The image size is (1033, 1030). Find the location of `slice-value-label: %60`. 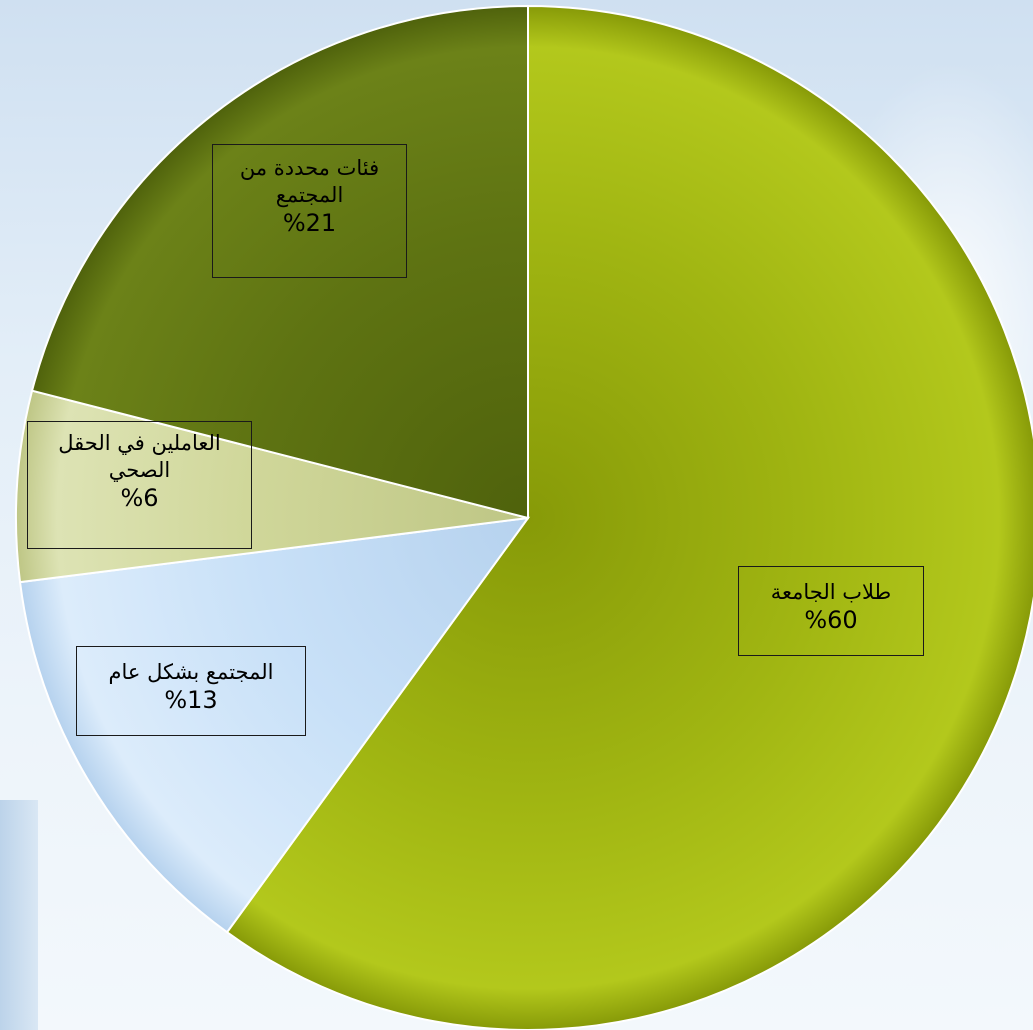

slice-value-label: %60 is located at coordinates (831, 620).